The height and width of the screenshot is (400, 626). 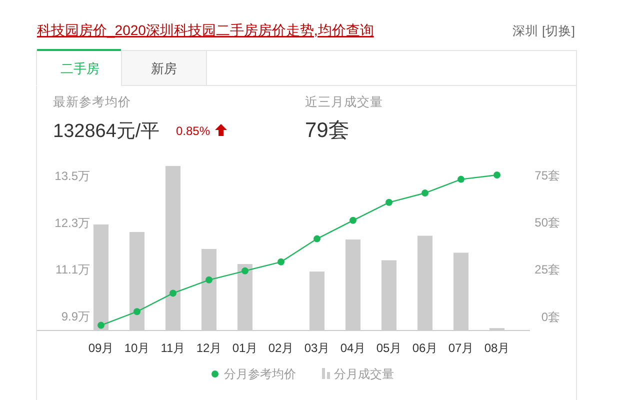 What do you see at coordinates (317, 348) in the screenshot?
I see `x-tick-label: 03月` at bounding box center [317, 348].